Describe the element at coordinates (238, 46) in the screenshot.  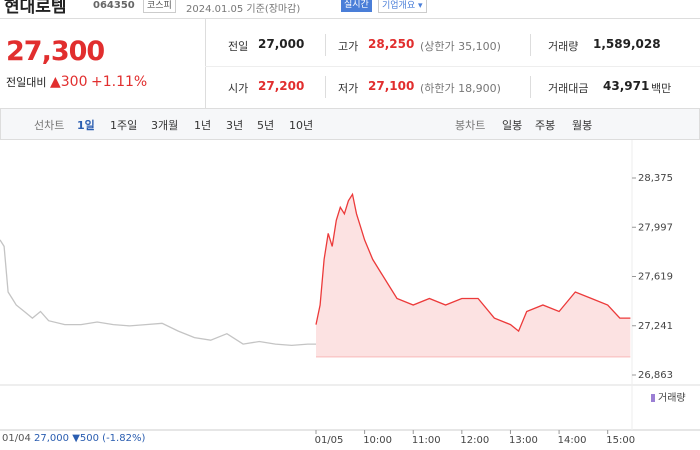
I see `summary-label: 전일` at that location.